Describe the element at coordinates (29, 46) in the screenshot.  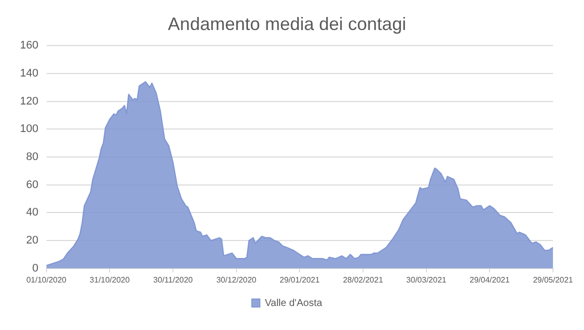
I see `y-tick-label: 160` at that location.